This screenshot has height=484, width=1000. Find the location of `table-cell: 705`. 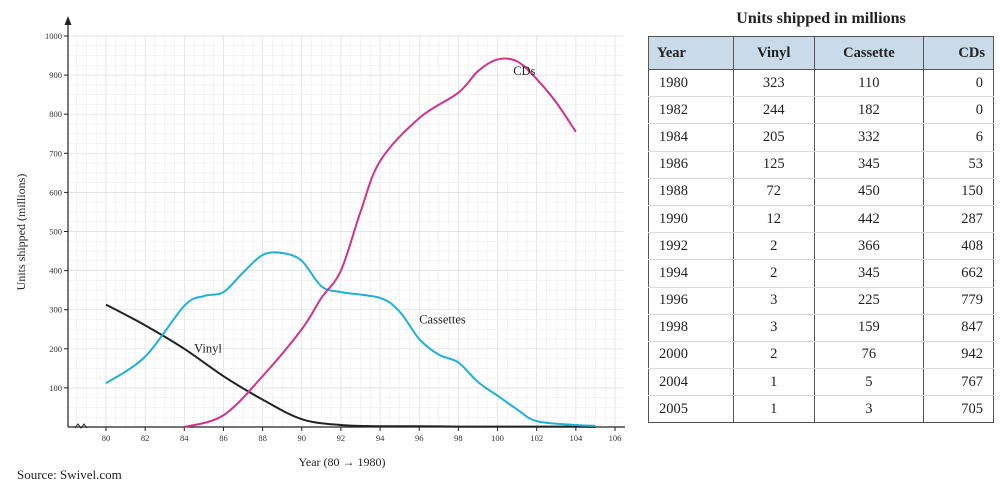

table-cell: 705 is located at coordinates (958, 409).